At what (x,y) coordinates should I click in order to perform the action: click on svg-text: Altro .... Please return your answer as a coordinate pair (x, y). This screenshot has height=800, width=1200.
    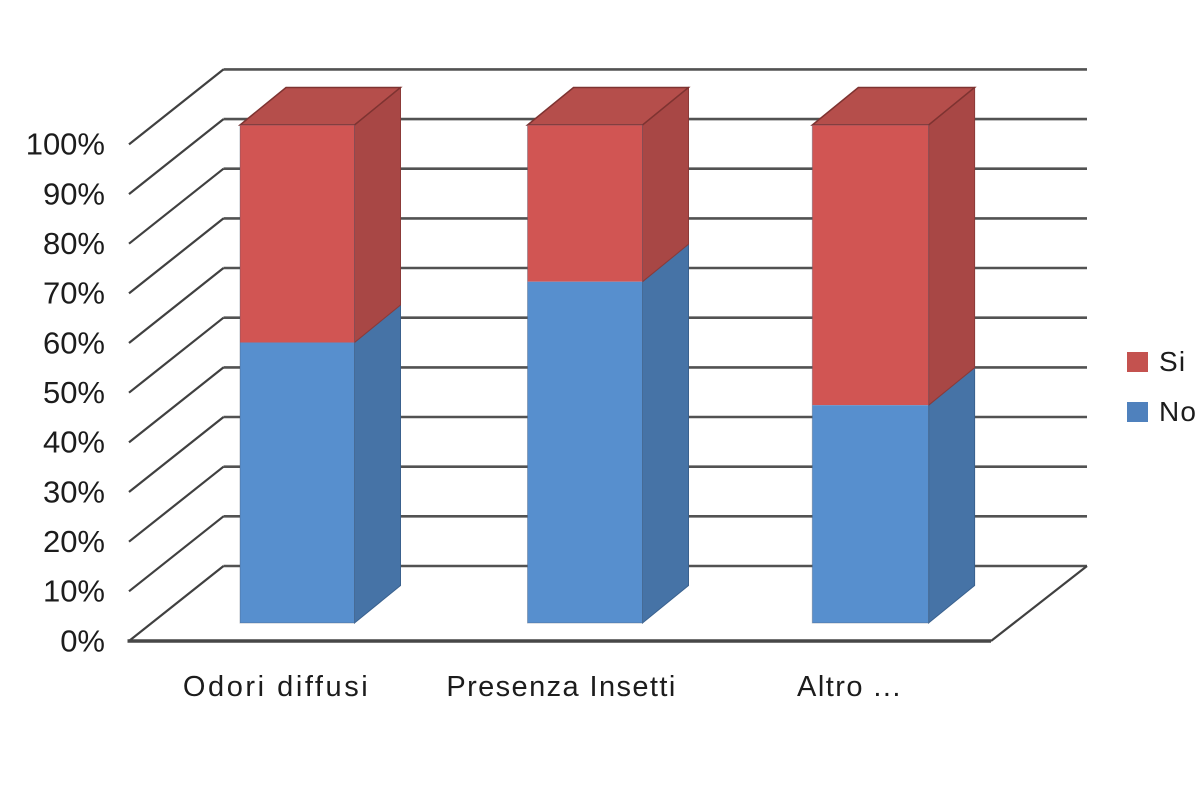
    Looking at the image, I should click on (849, 687).